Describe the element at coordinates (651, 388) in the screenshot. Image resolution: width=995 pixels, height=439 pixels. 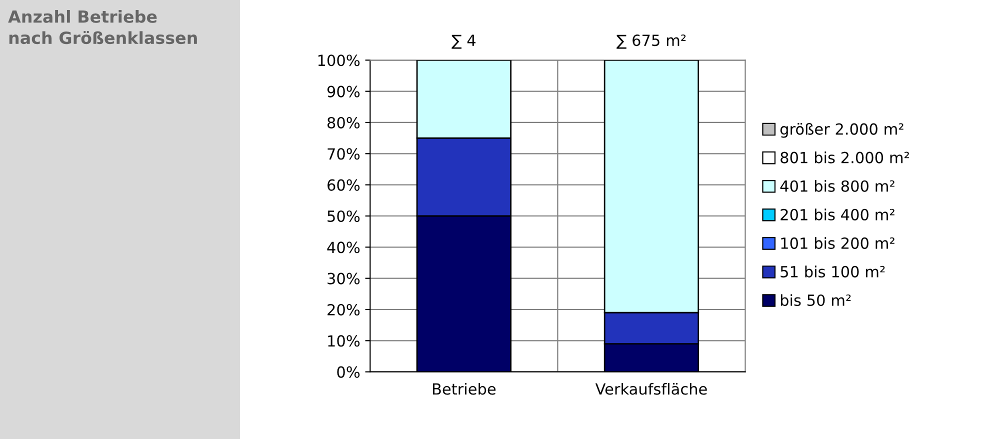
I see `x-tick-label: Verkaufsfläche` at that location.